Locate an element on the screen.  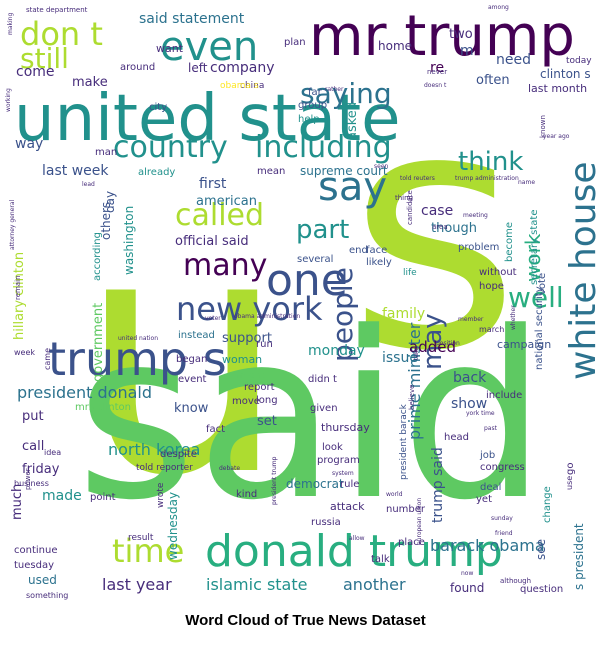
word-already: already is located at coordinates (156, 172).